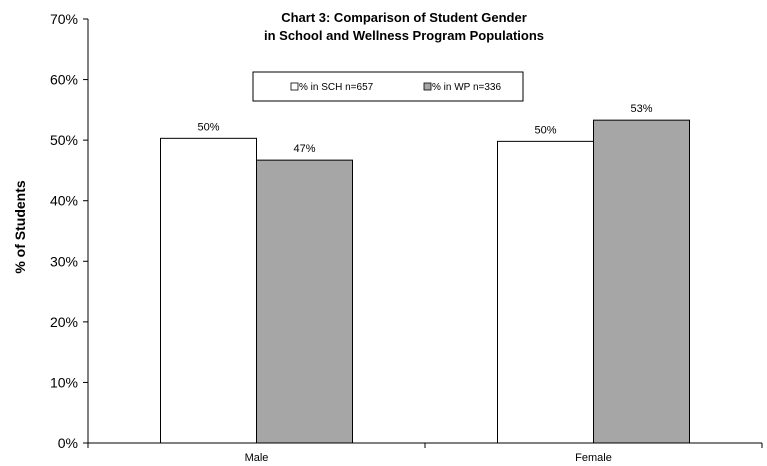 Image resolution: width=767 pixels, height=466 pixels. I want to click on bar-sch-female, so click(545, 292).